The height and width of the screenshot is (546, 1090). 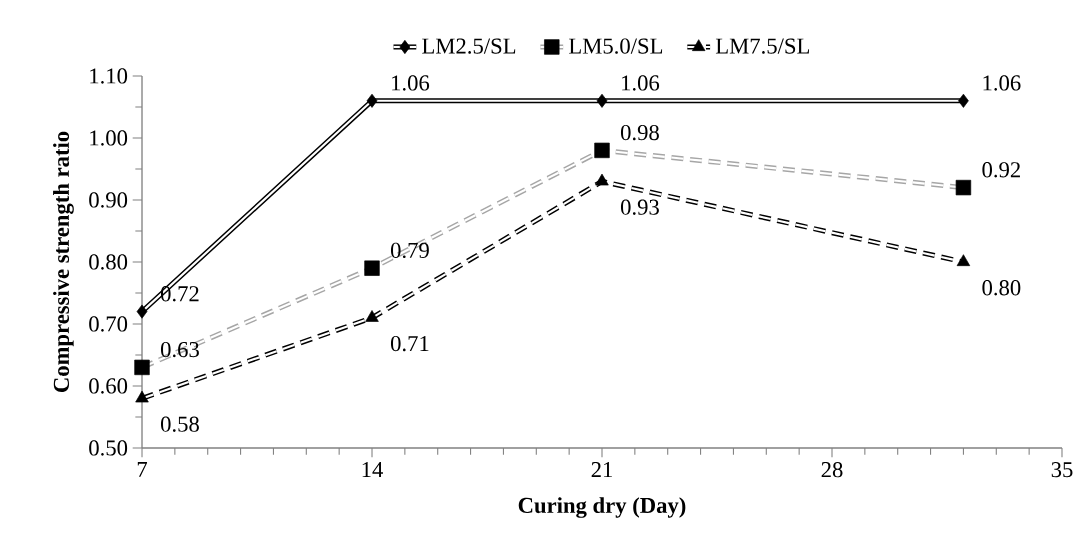 What do you see at coordinates (762, 46) in the screenshot?
I see `legend-label: LM7.5/SL` at bounding box center [762, 46].